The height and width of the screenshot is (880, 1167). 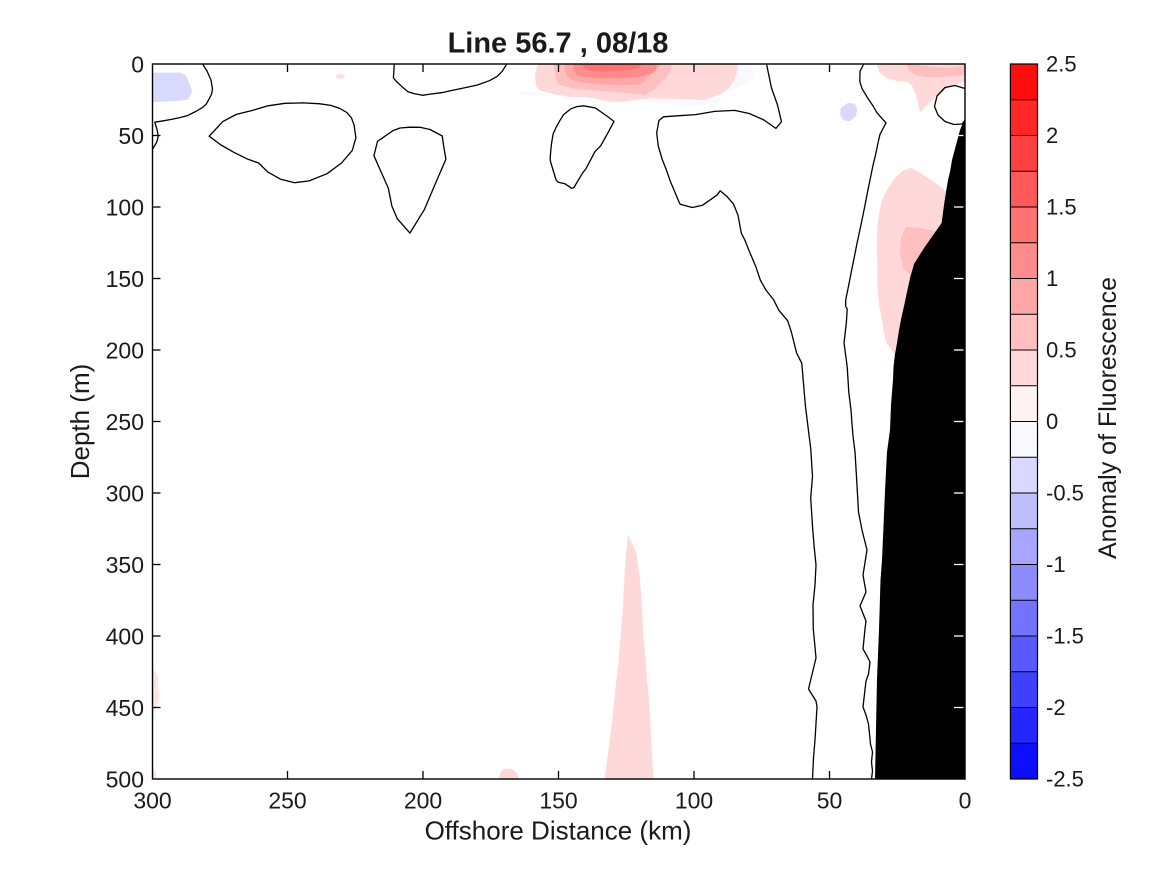 I want to click on svg-text: 2.5, so click(x=1061, y=64).